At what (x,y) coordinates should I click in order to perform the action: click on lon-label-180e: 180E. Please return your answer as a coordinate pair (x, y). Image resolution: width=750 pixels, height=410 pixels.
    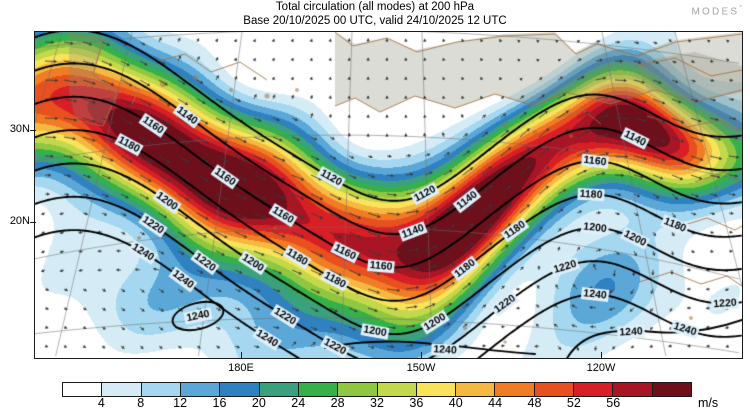
    Looking at the image, I should click on (241, 368).